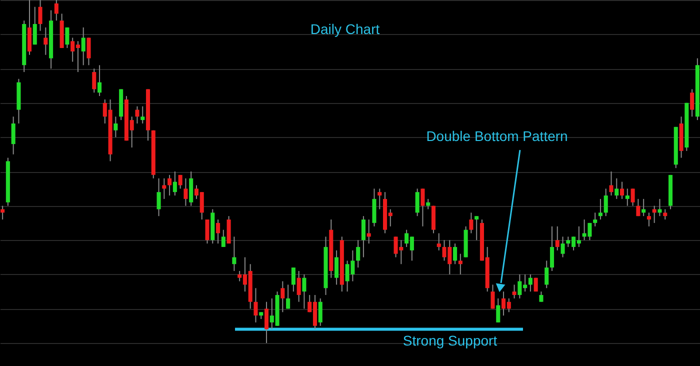 The height and width of the screenshot is (366, 700). Describe the element at coordinates (345, 29) in the screenshot. I see `text: Daily Chart` at that location.